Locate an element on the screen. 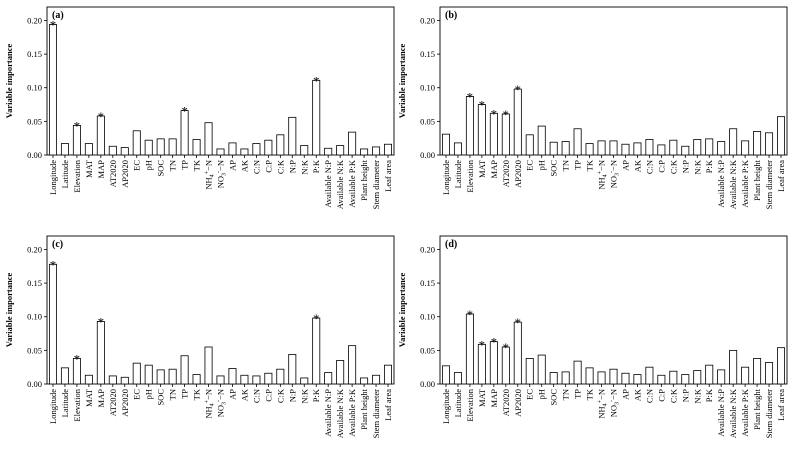 The width and height of the screenshot is (792, 461). x-tick-label: C:K is located at coordinates (280, 166).